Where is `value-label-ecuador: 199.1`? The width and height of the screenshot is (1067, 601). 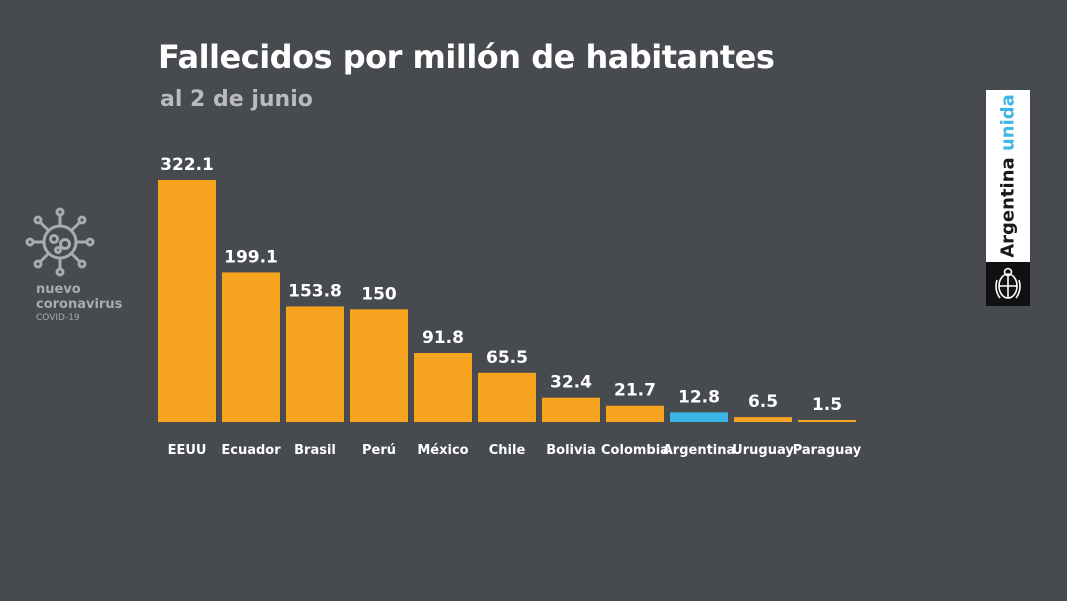 value-label-ecuador: 199.1 is located at coordinates (251, 257).